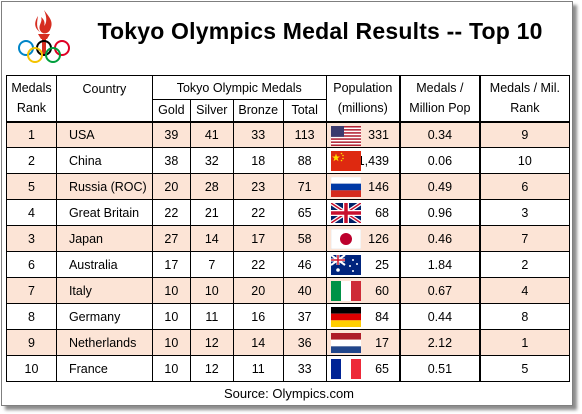 This screenshot has height=414, width=582. What do you see at coordinates (345, 213) in the screenshot?
I see `uk-flag-icon` at bounding box center [345, 213].